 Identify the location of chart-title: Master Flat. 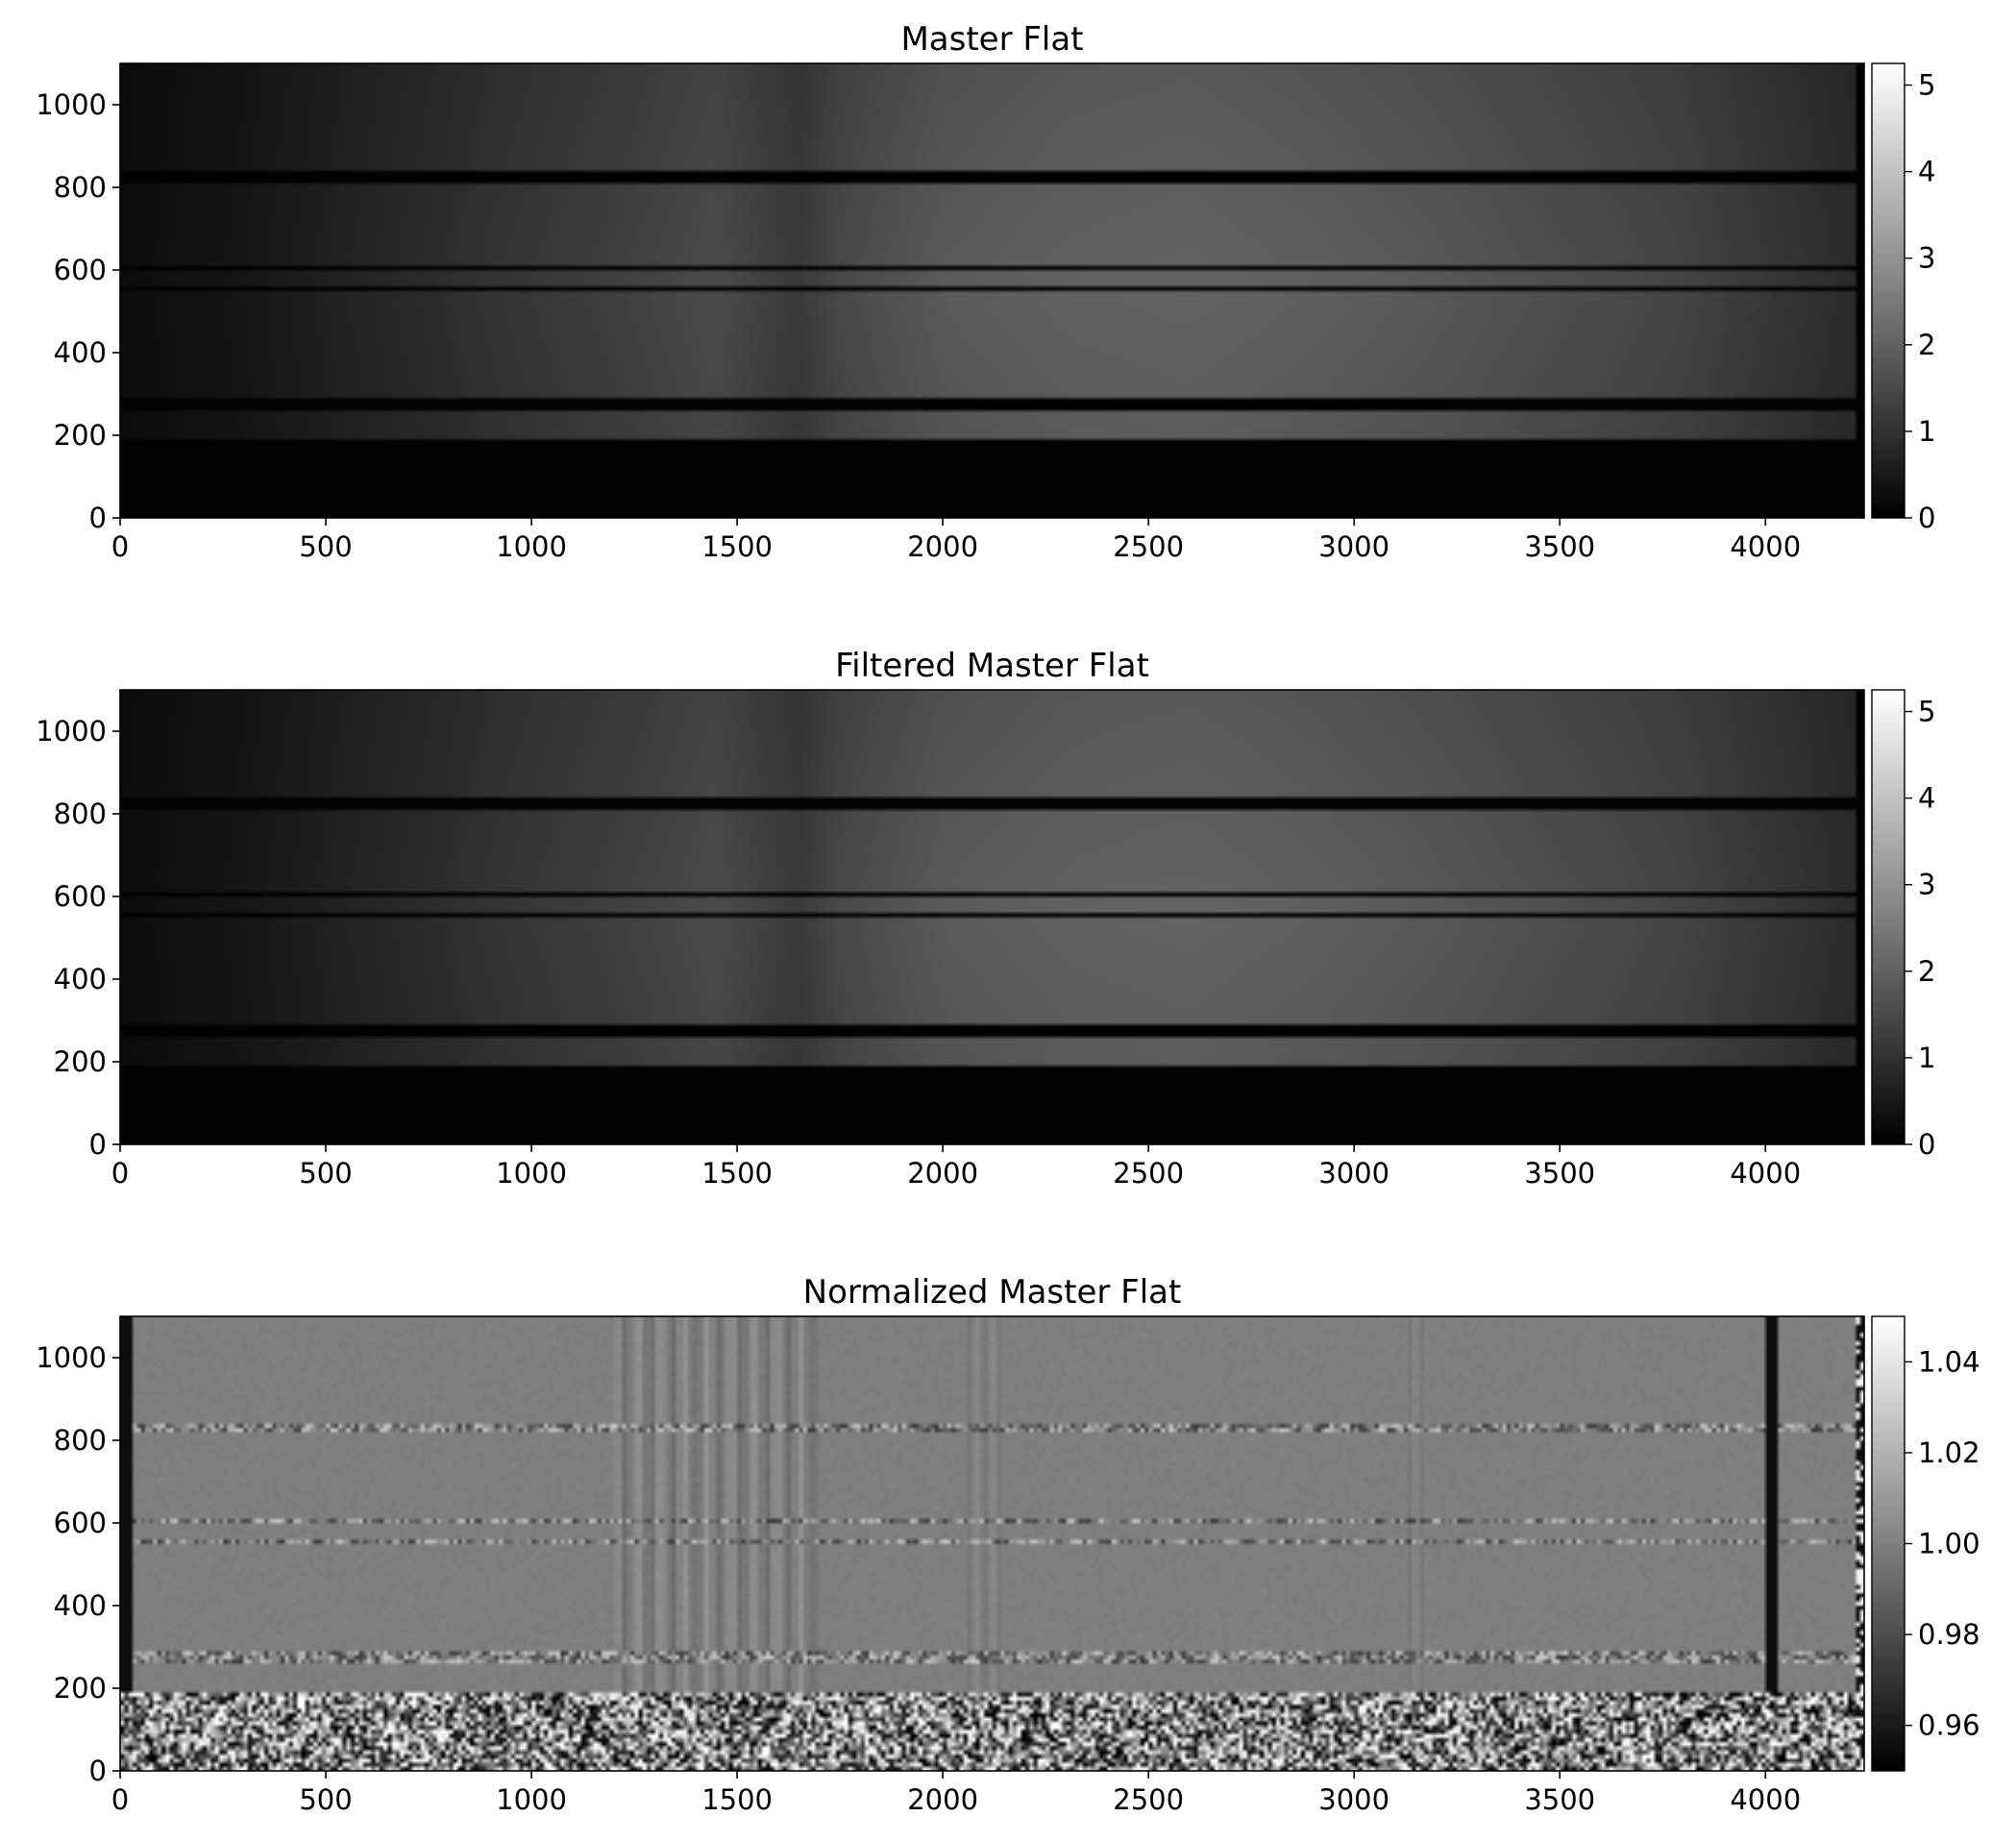
(991, 39).